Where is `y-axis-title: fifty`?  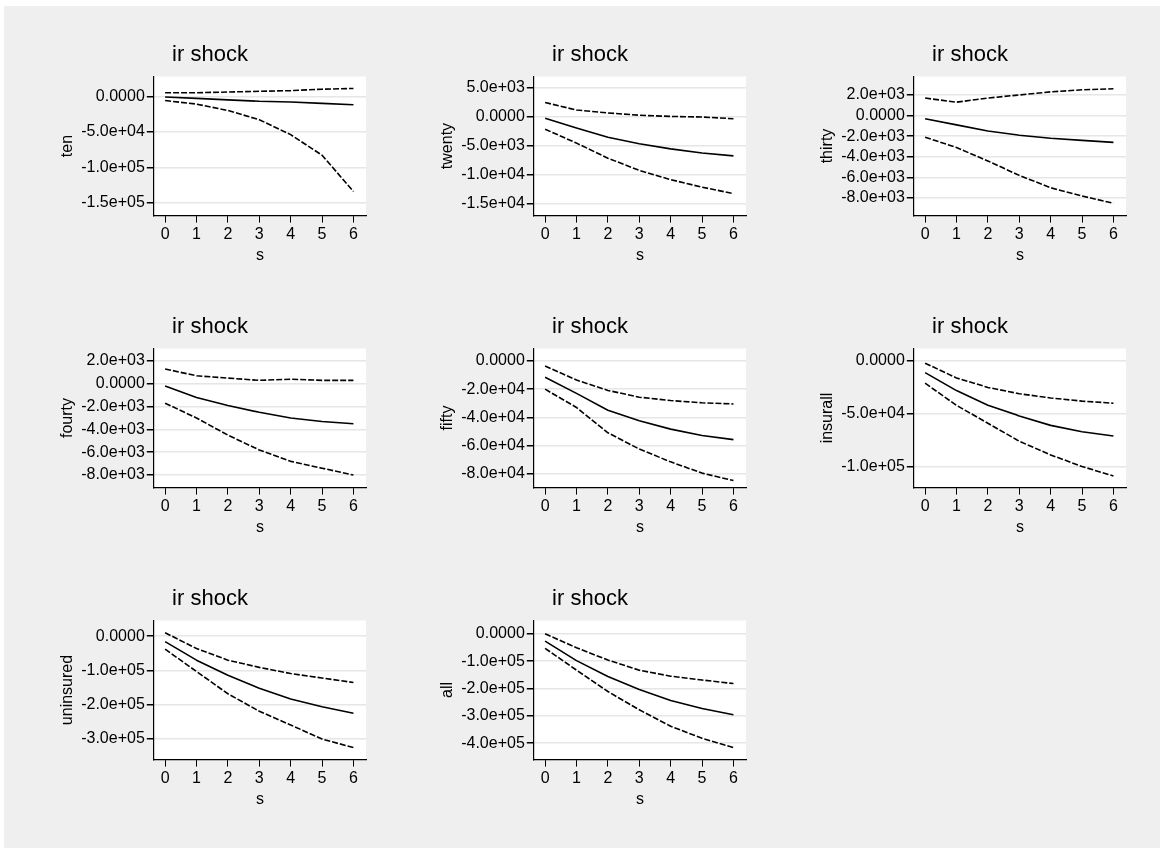
y-axis-title: fifty is located at coordinates (447, 418).